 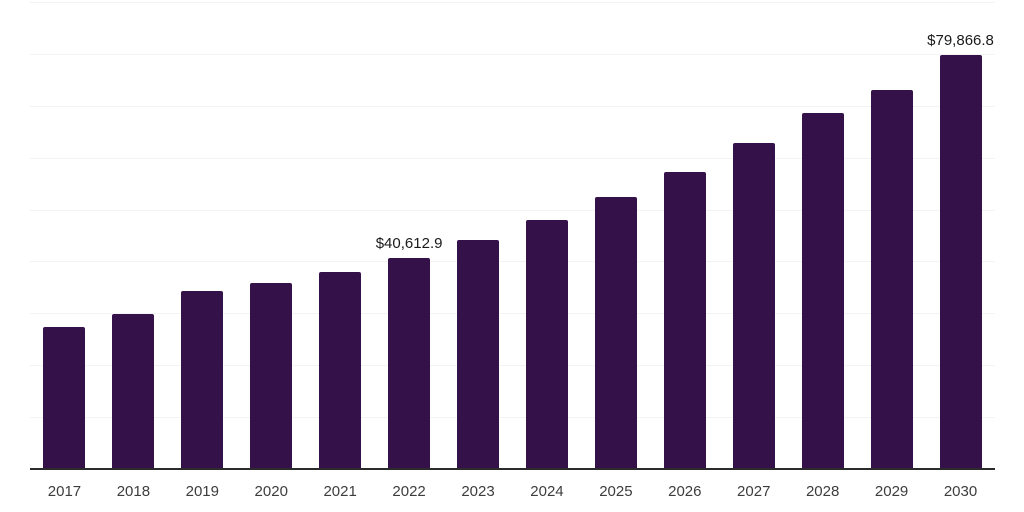 What do you see at coordinates (64, 398) in the screenshot?
I see `bar-2017` at bounding box center [64, 398].